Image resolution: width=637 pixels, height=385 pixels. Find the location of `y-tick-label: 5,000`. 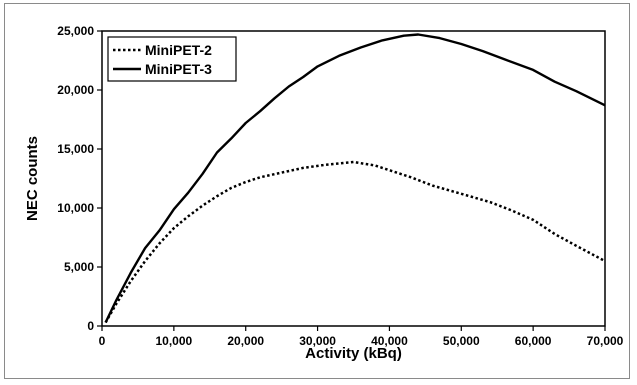

y-tick-label: 5,000 is located at coordinates (79, 267).